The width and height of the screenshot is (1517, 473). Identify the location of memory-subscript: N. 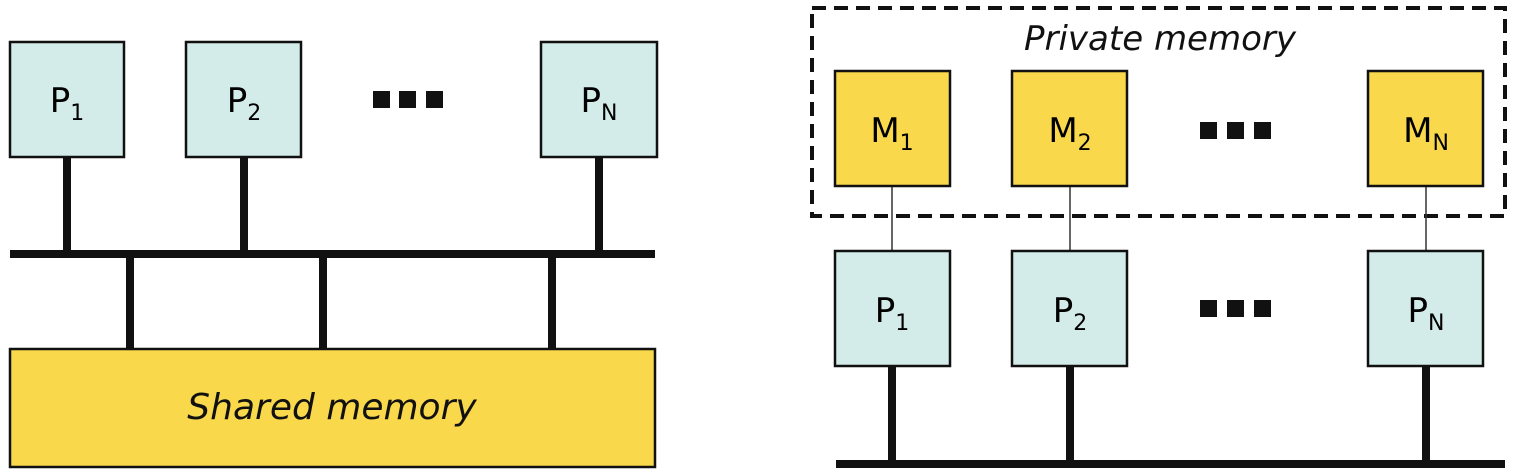
(1440, 143).